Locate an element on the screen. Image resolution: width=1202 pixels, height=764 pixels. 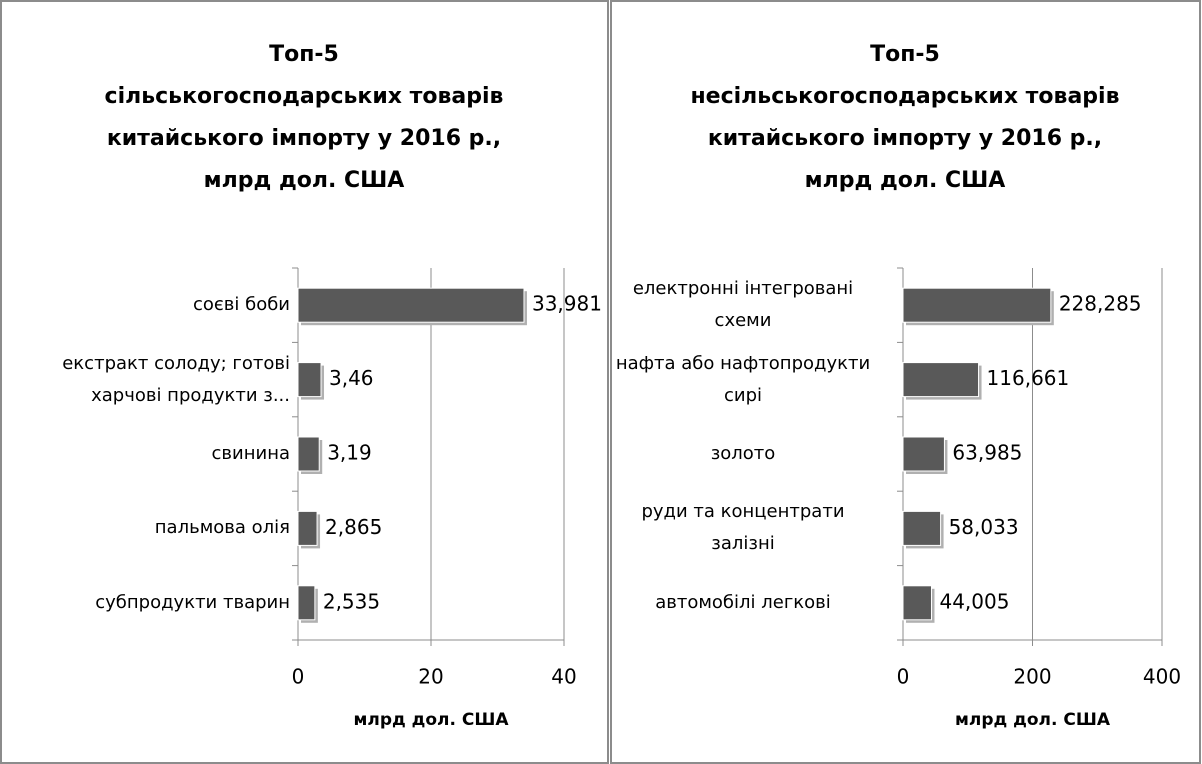
value-label: 3,19 is located at coordinates (349, 453).